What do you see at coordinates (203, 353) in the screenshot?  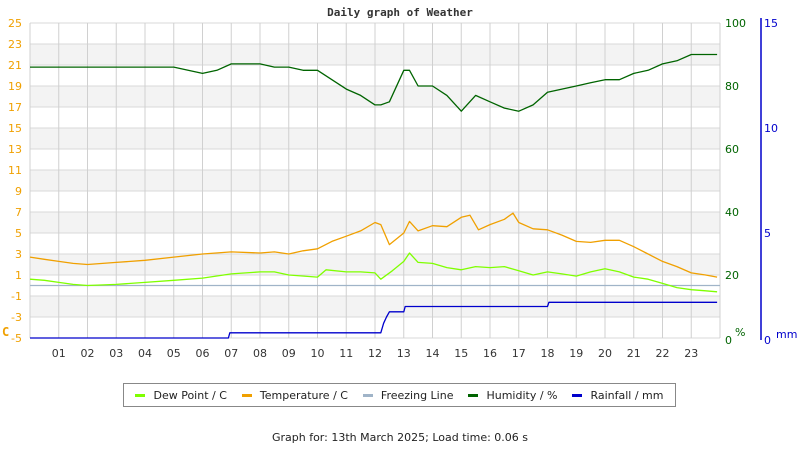 I see `x-tick-label: 06` at bounding box center [203, 353].